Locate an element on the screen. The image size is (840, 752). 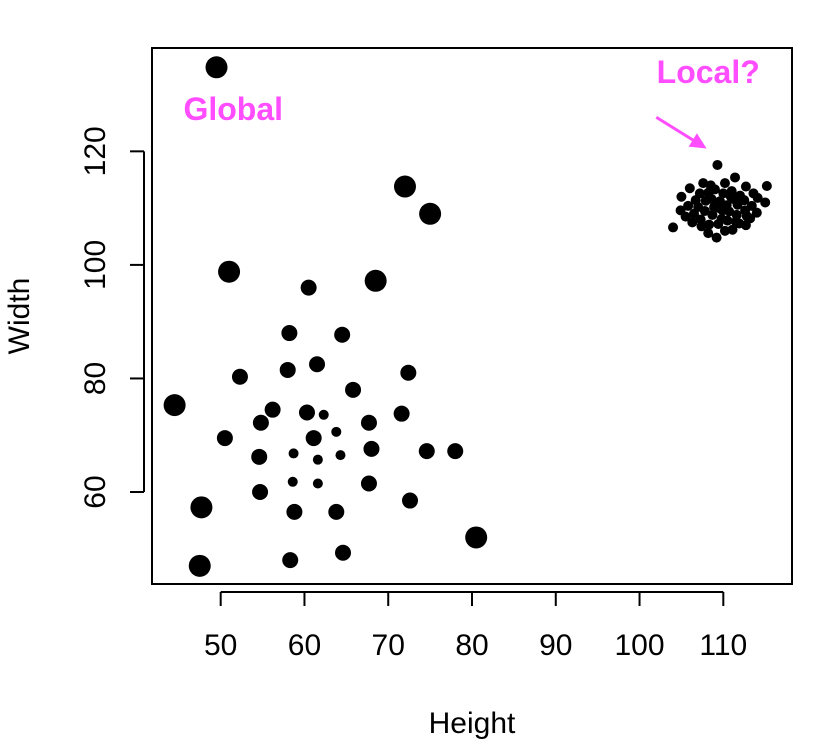
y-tick-label: 100 is located at coordinates (95, 265).